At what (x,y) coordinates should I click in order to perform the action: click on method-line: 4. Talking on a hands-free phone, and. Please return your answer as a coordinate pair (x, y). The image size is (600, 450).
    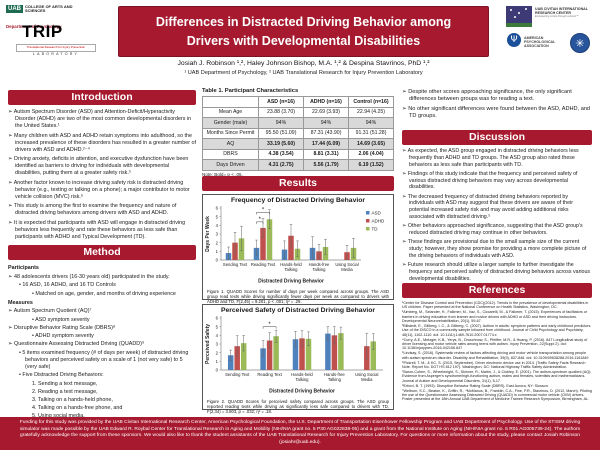
    Looking at the image, I should click on (77, 407).